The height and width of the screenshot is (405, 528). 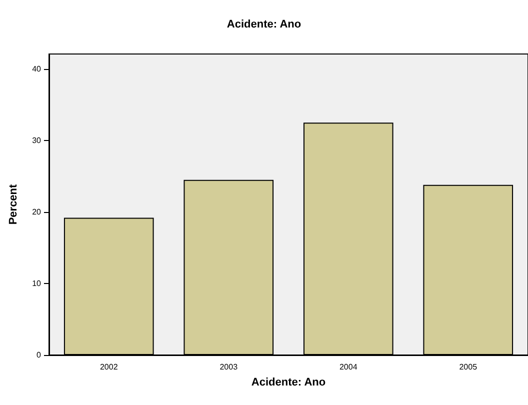 I want to click on y-tick-label: 40, so click(x=37, y=69).